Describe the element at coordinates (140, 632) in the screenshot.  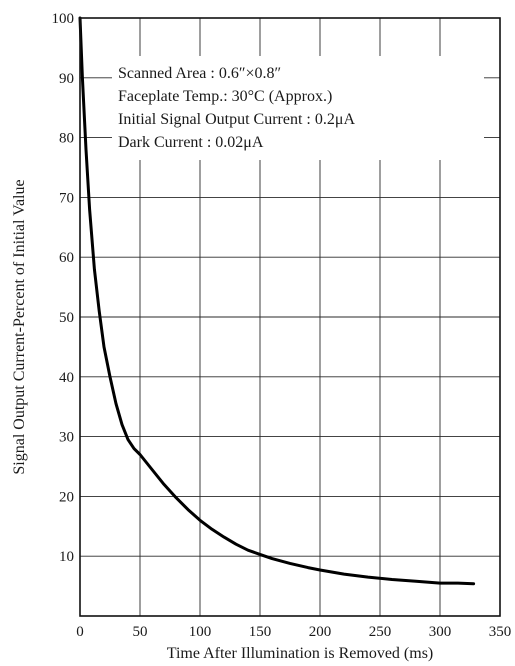
I see `x-tick-label: 50` at that location.